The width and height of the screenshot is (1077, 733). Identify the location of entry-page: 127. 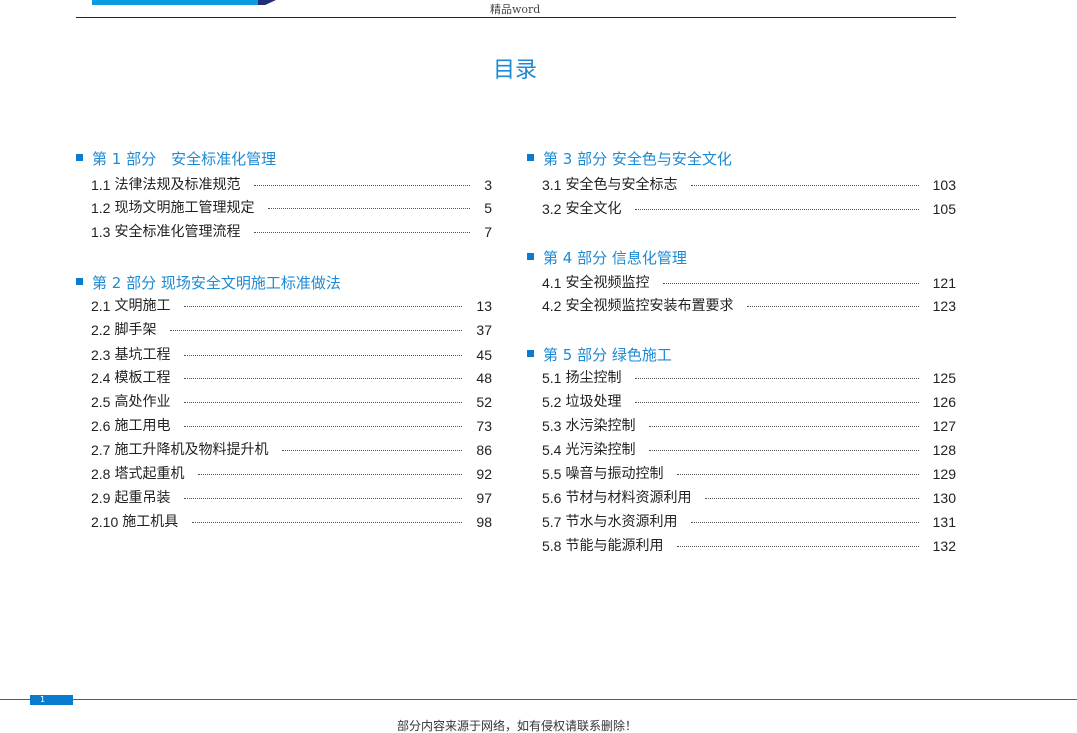
(944, 426).